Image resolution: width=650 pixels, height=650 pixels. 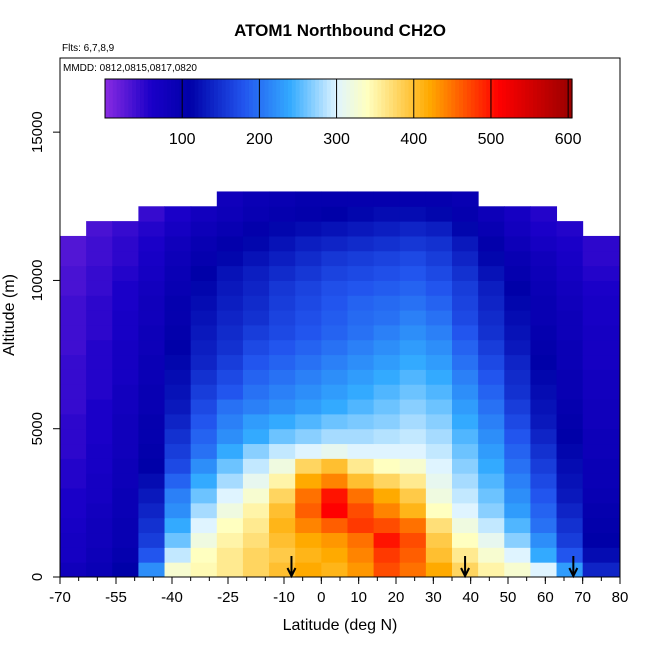 I want to click on y-tick-label: 15000, so click(x=37, y=132).